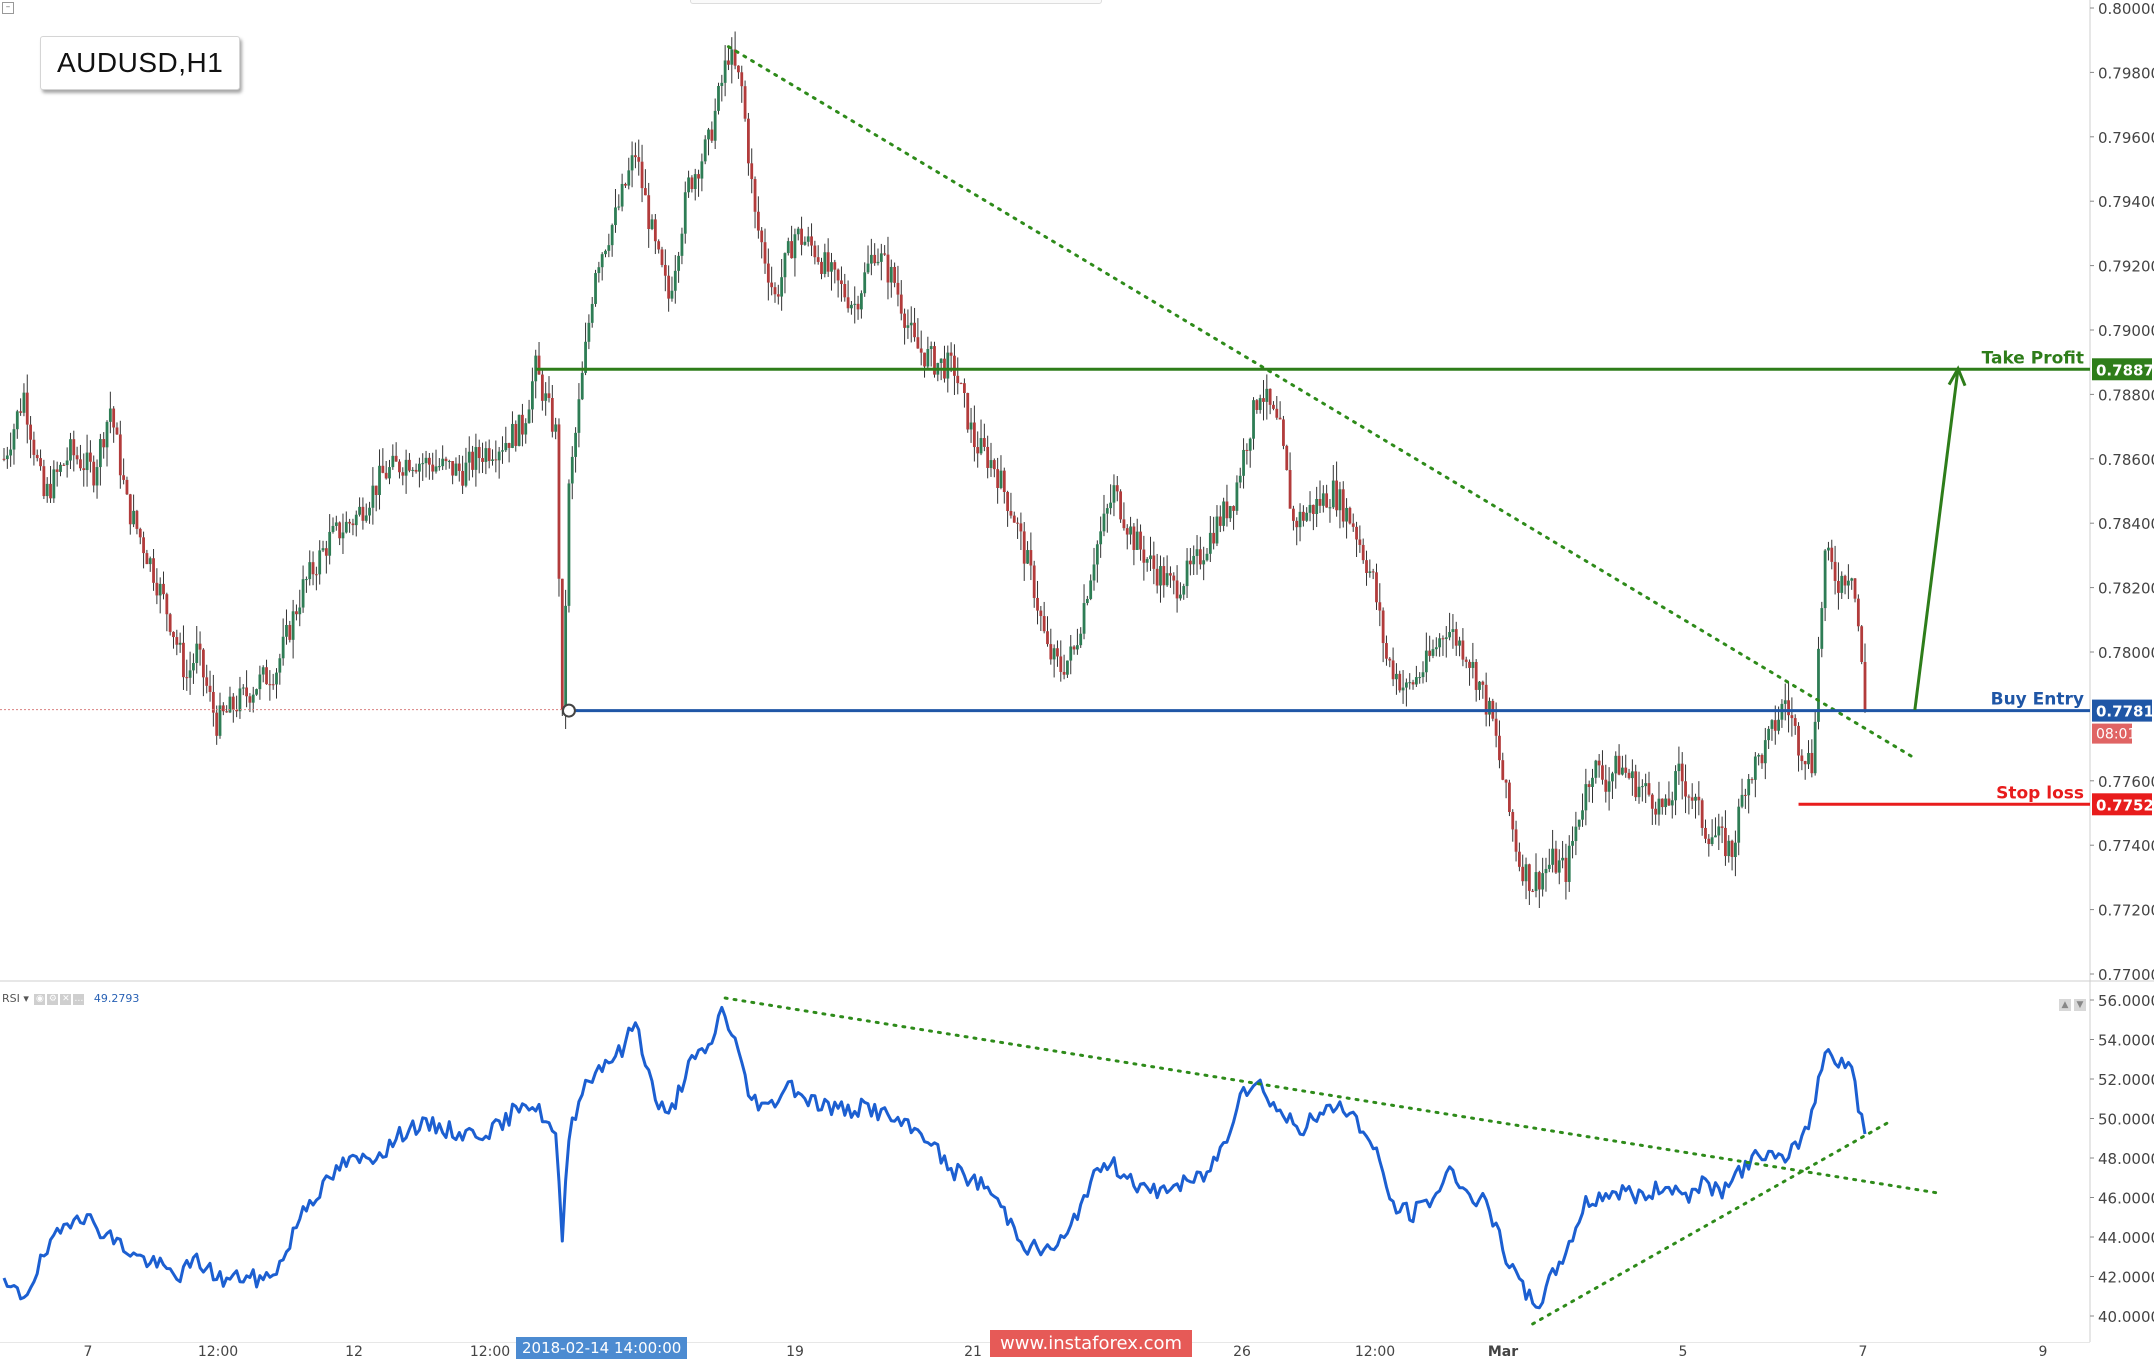 The height and width of the screenshot is (1359, 2154). What do you see at coordinates (2065, 1005) in the screenshot?
I see `move-up-icon: ▲` at bounding box center [2065, 1005].